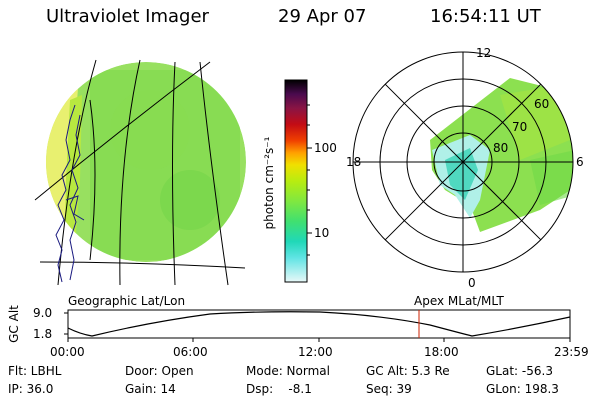 Image resolution: width=600 pixels, height=400 pixels. Describe the element at coordinates (127, 301) in the screenshot. I see `geographic-label: Geographic Lat/Lon` at that location.